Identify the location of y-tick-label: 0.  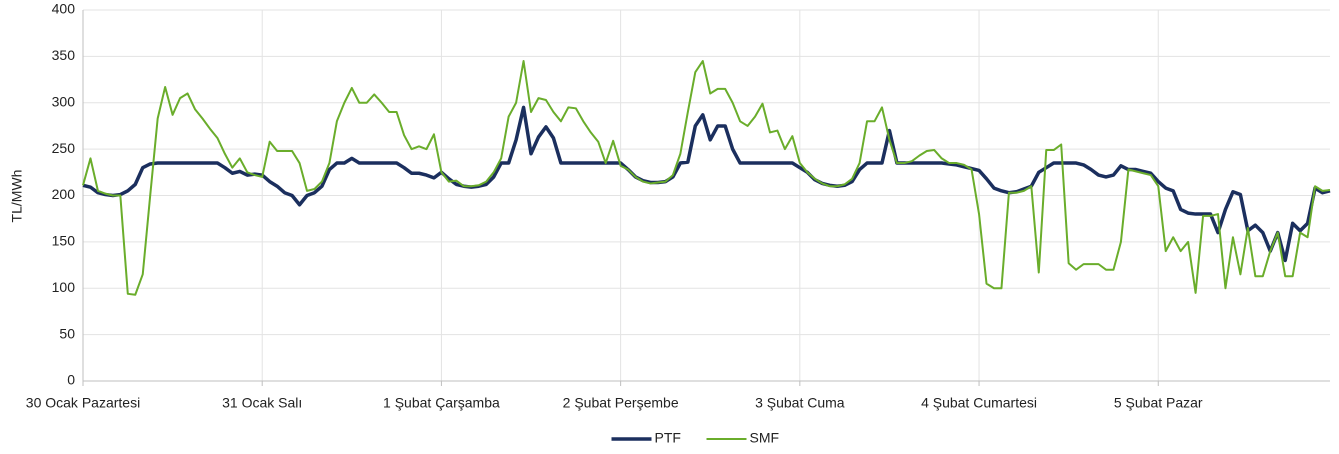
(71, 380).